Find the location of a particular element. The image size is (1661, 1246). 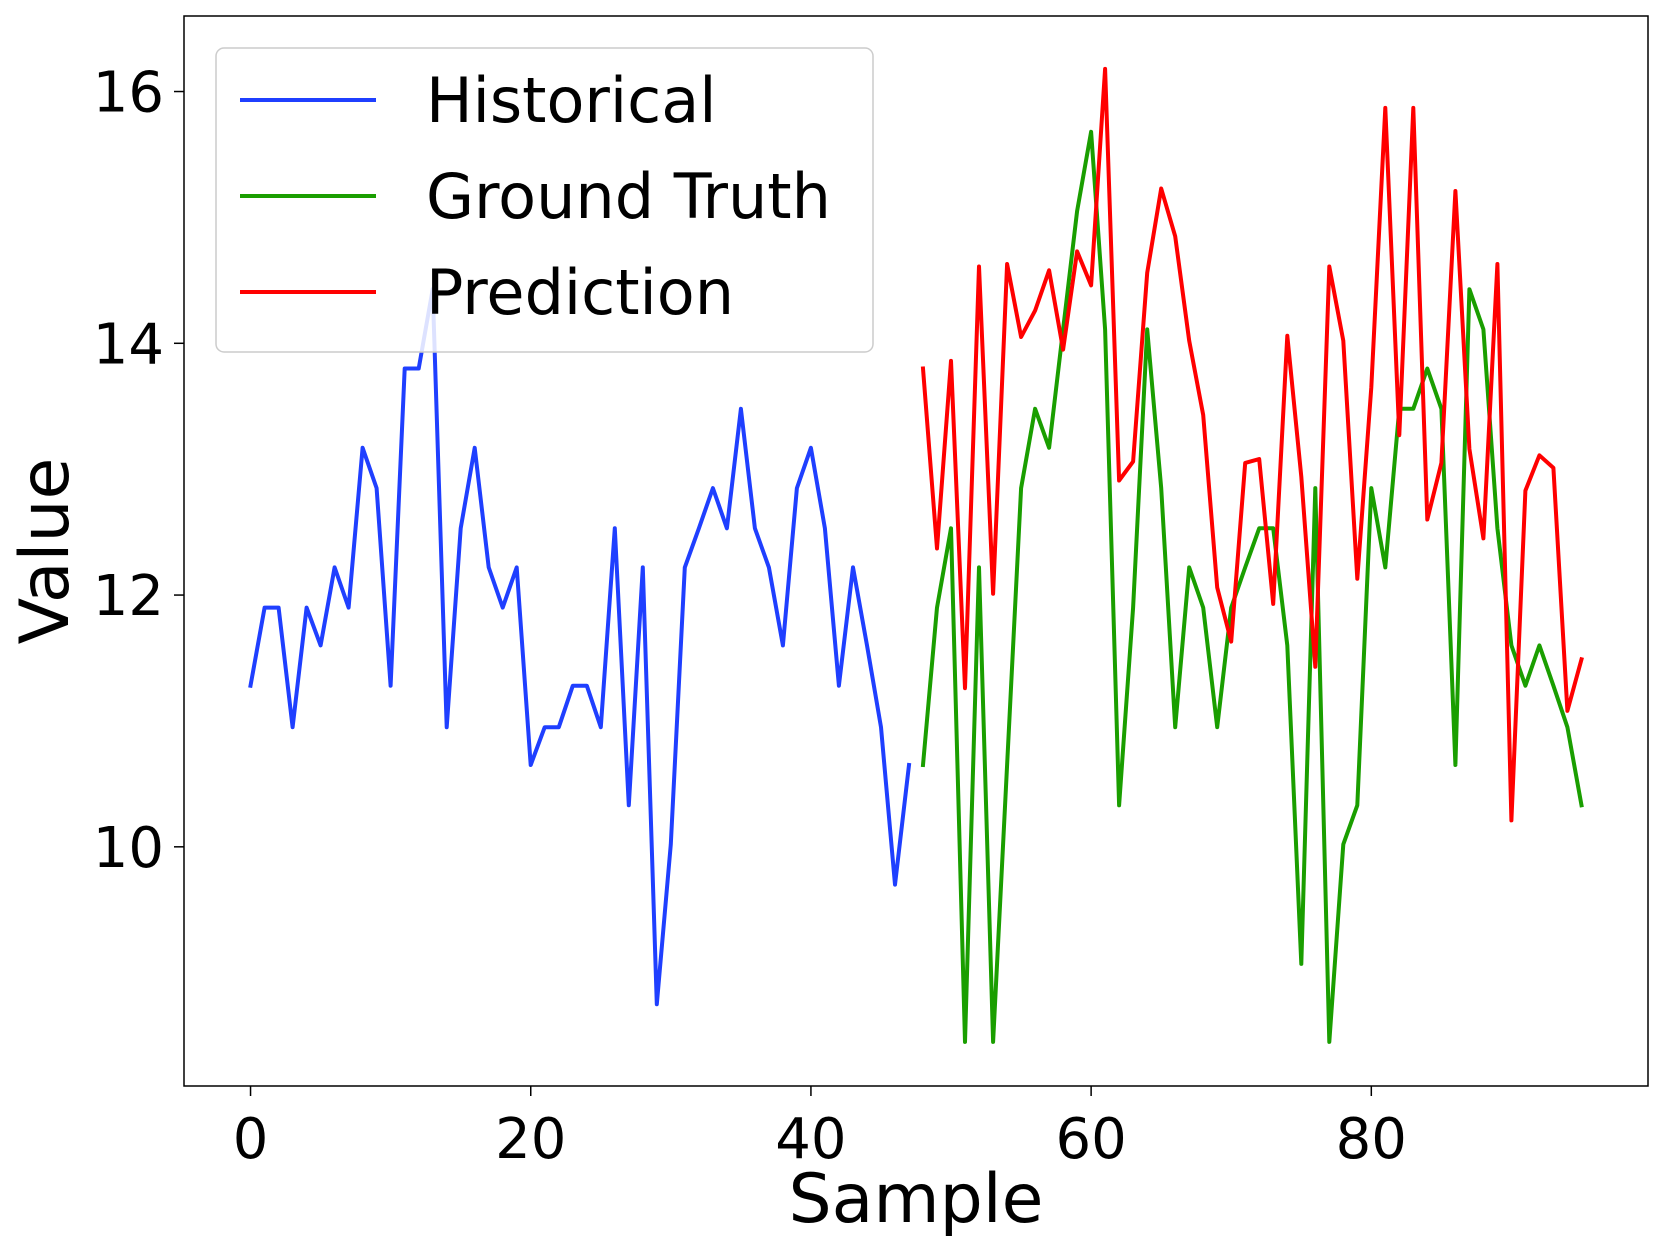

legend-label: Prediction is located at coordinates (580, 292).